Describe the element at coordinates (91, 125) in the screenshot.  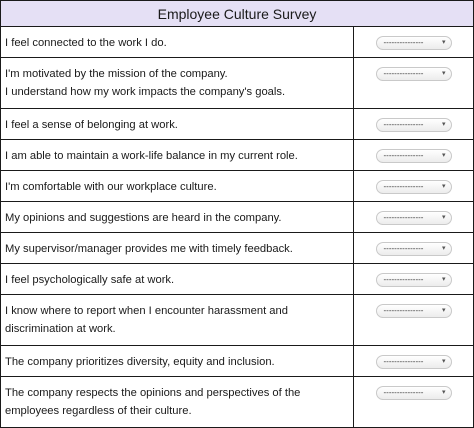
I see `question-line: I feel a sense of belonging at work.` at that location.